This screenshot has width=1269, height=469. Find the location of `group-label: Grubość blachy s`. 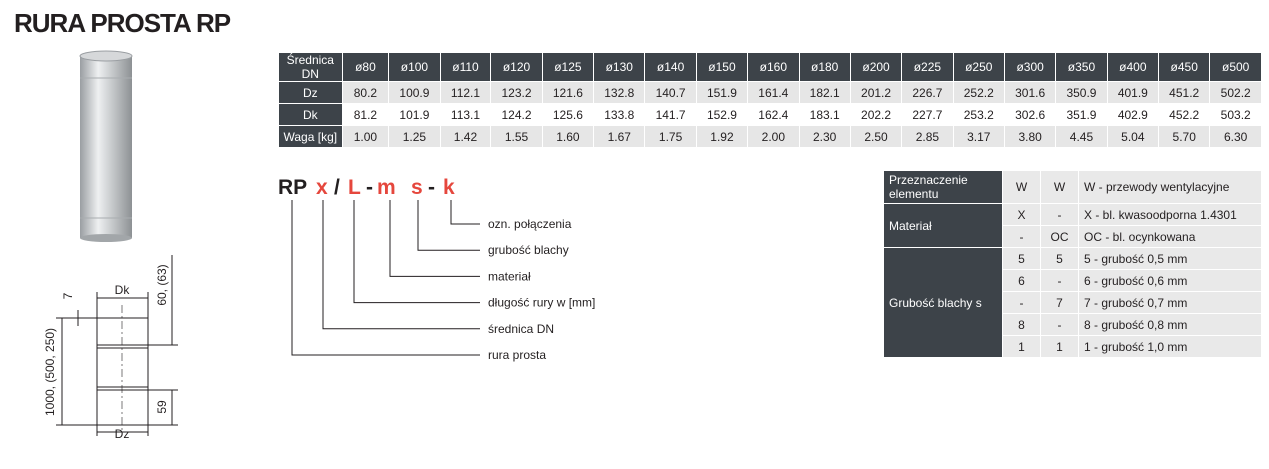

group-label: Grubość blachy s is located at coordinates (943, 302).